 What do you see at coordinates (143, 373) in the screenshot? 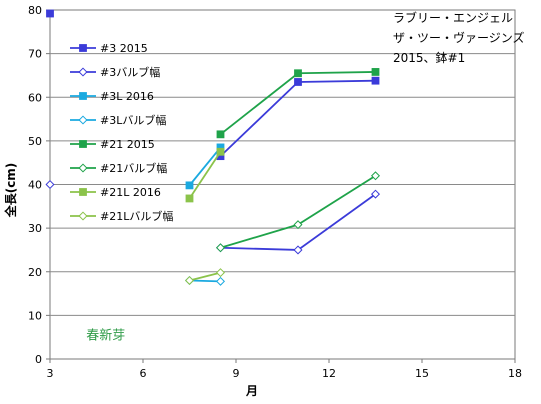
I see `x-tick-label: 6` at bounding box center [143, 373].